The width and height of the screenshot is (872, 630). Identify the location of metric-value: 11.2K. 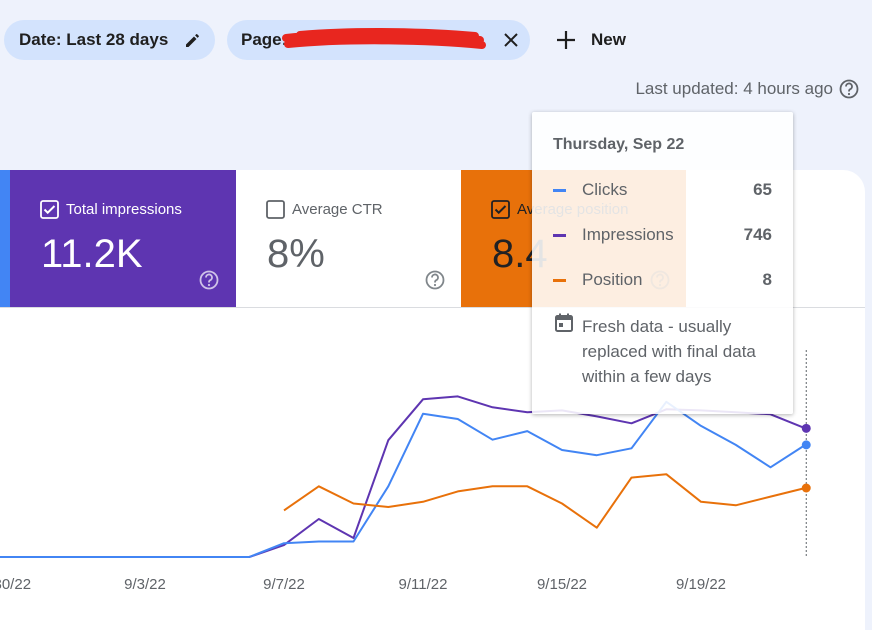
(92, 254).